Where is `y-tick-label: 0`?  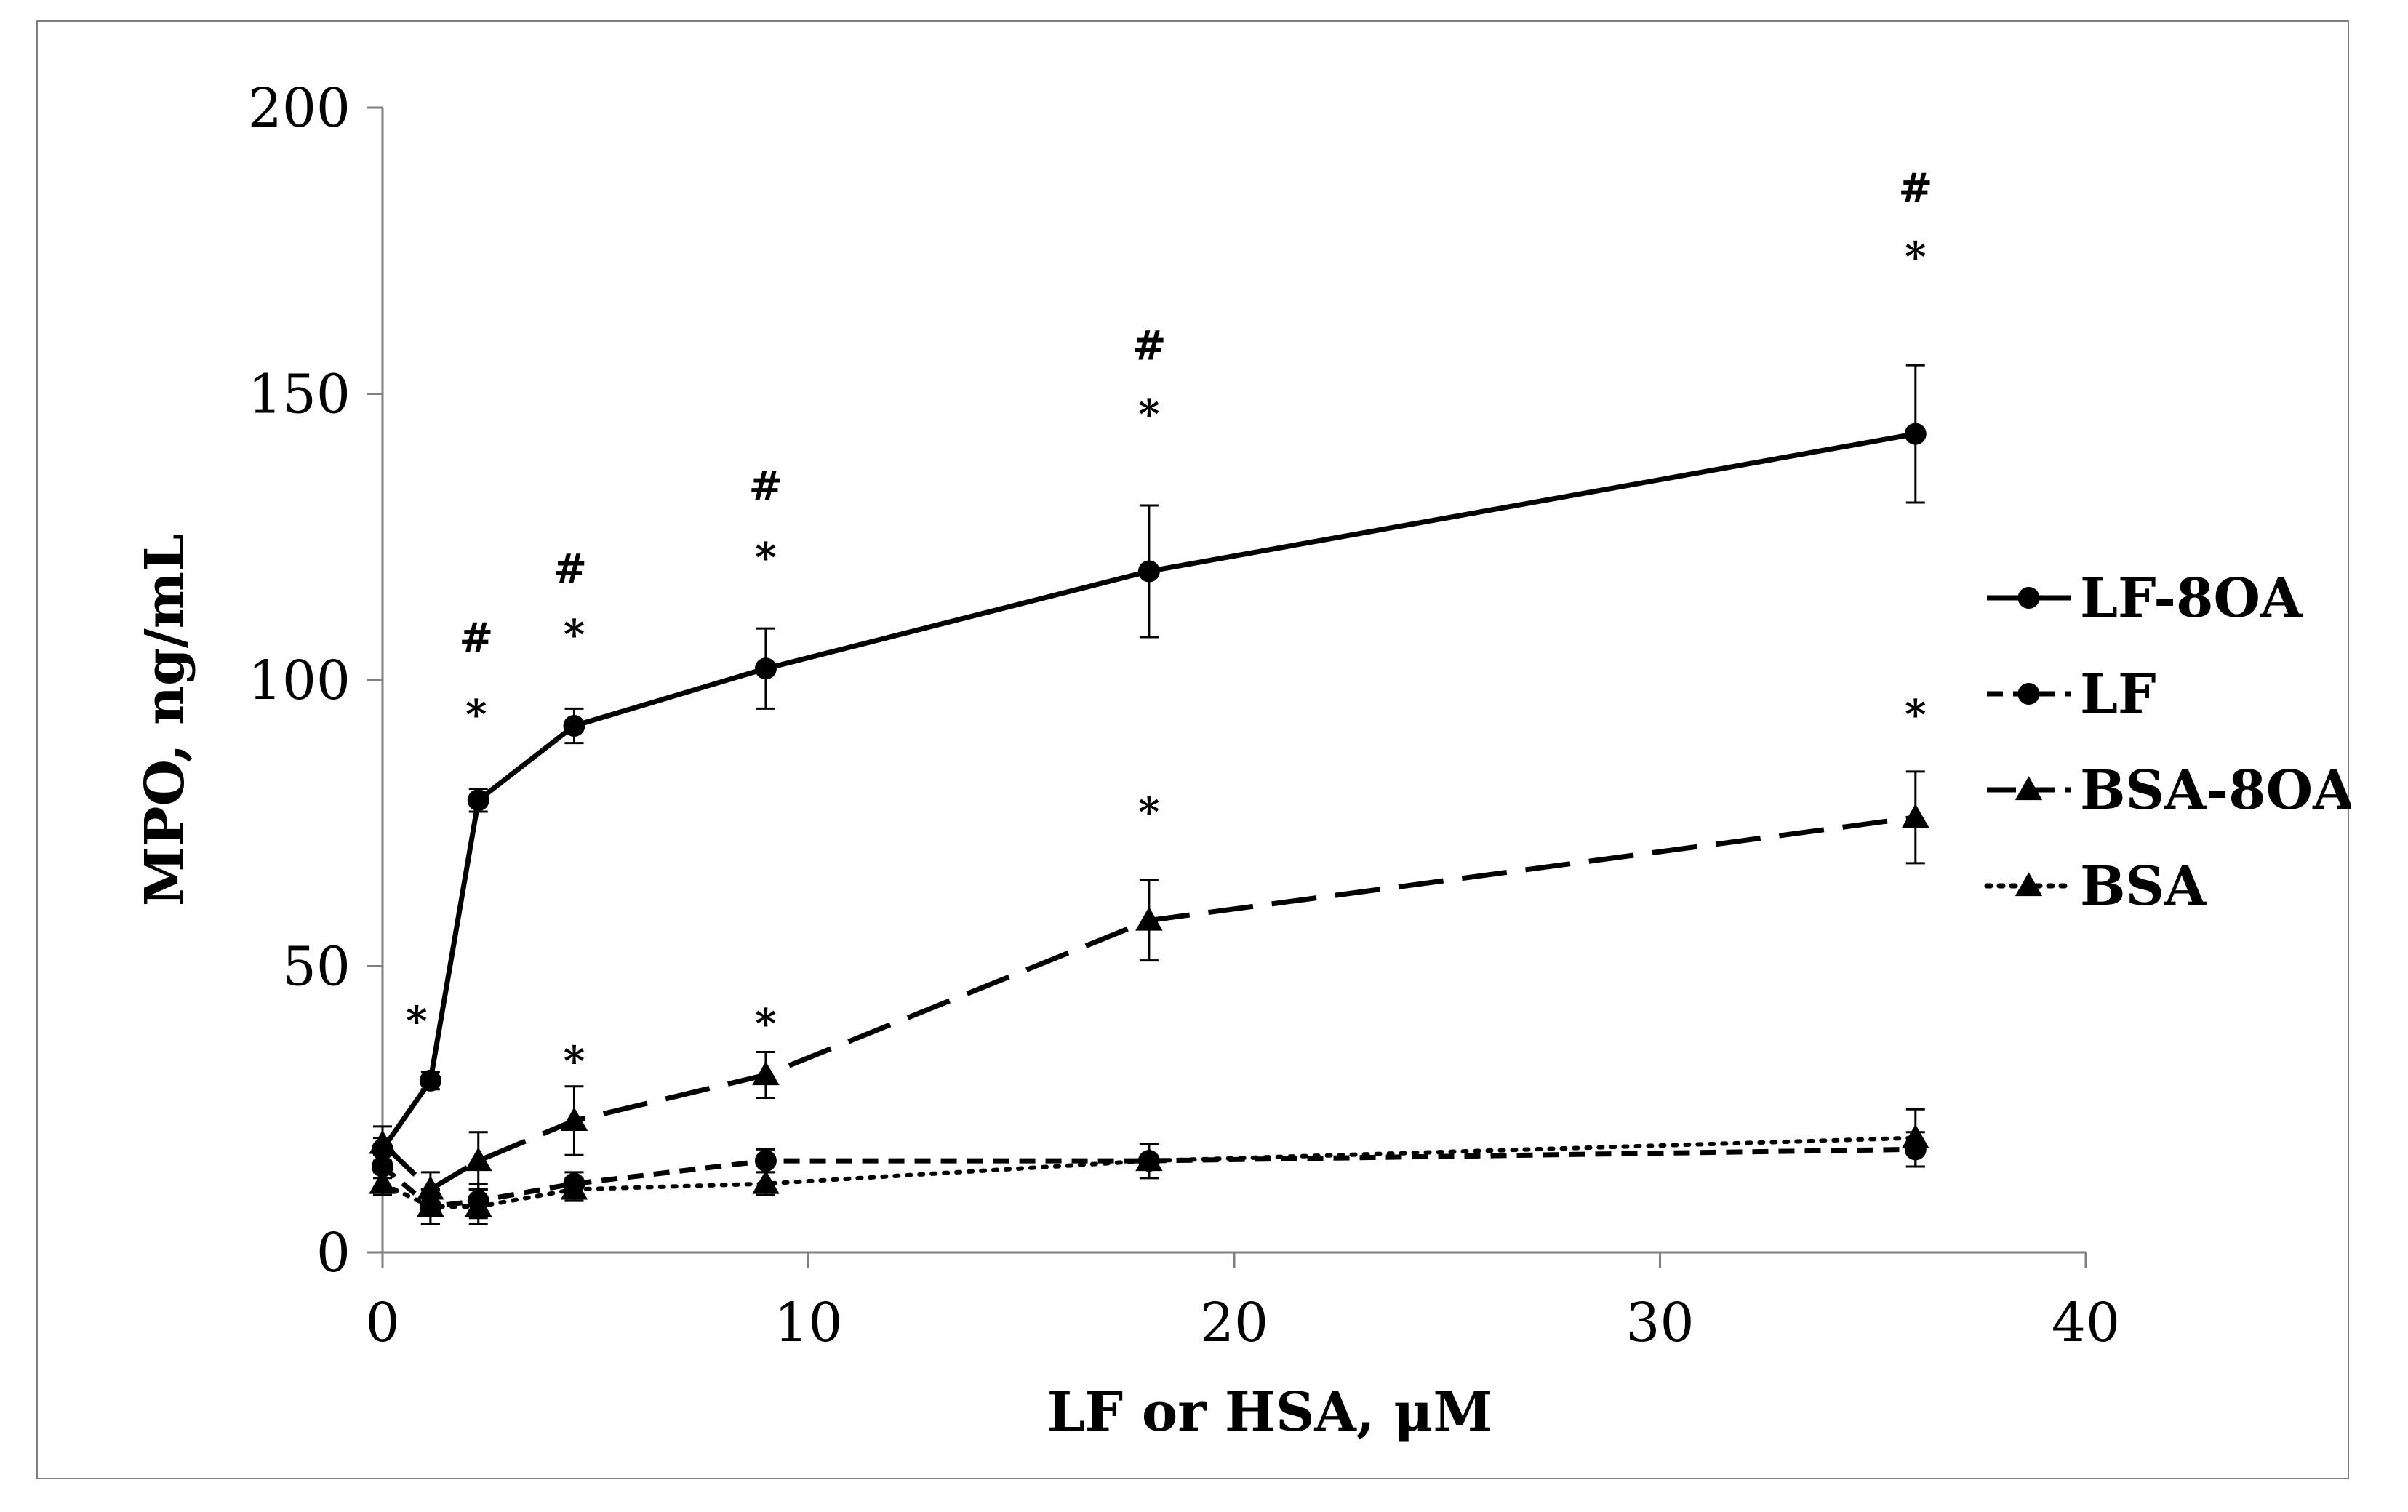
y-tick-label: 0 is located at coordinates (333, 1253).